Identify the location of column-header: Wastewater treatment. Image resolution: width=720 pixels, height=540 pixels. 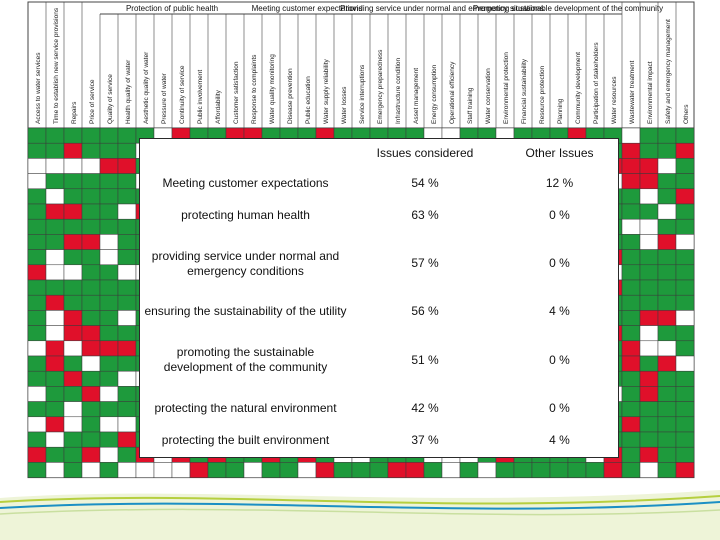
(632, 92).